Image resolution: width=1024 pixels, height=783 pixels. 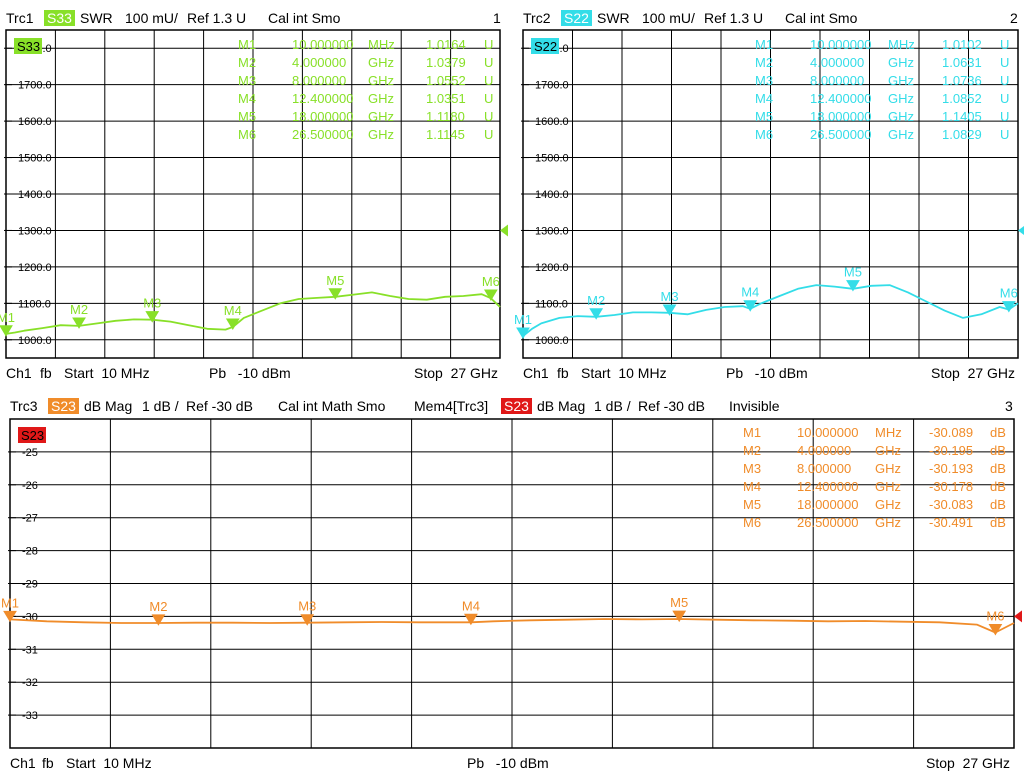 I want to click on param-badge: S23, so click(x=63, y=406).